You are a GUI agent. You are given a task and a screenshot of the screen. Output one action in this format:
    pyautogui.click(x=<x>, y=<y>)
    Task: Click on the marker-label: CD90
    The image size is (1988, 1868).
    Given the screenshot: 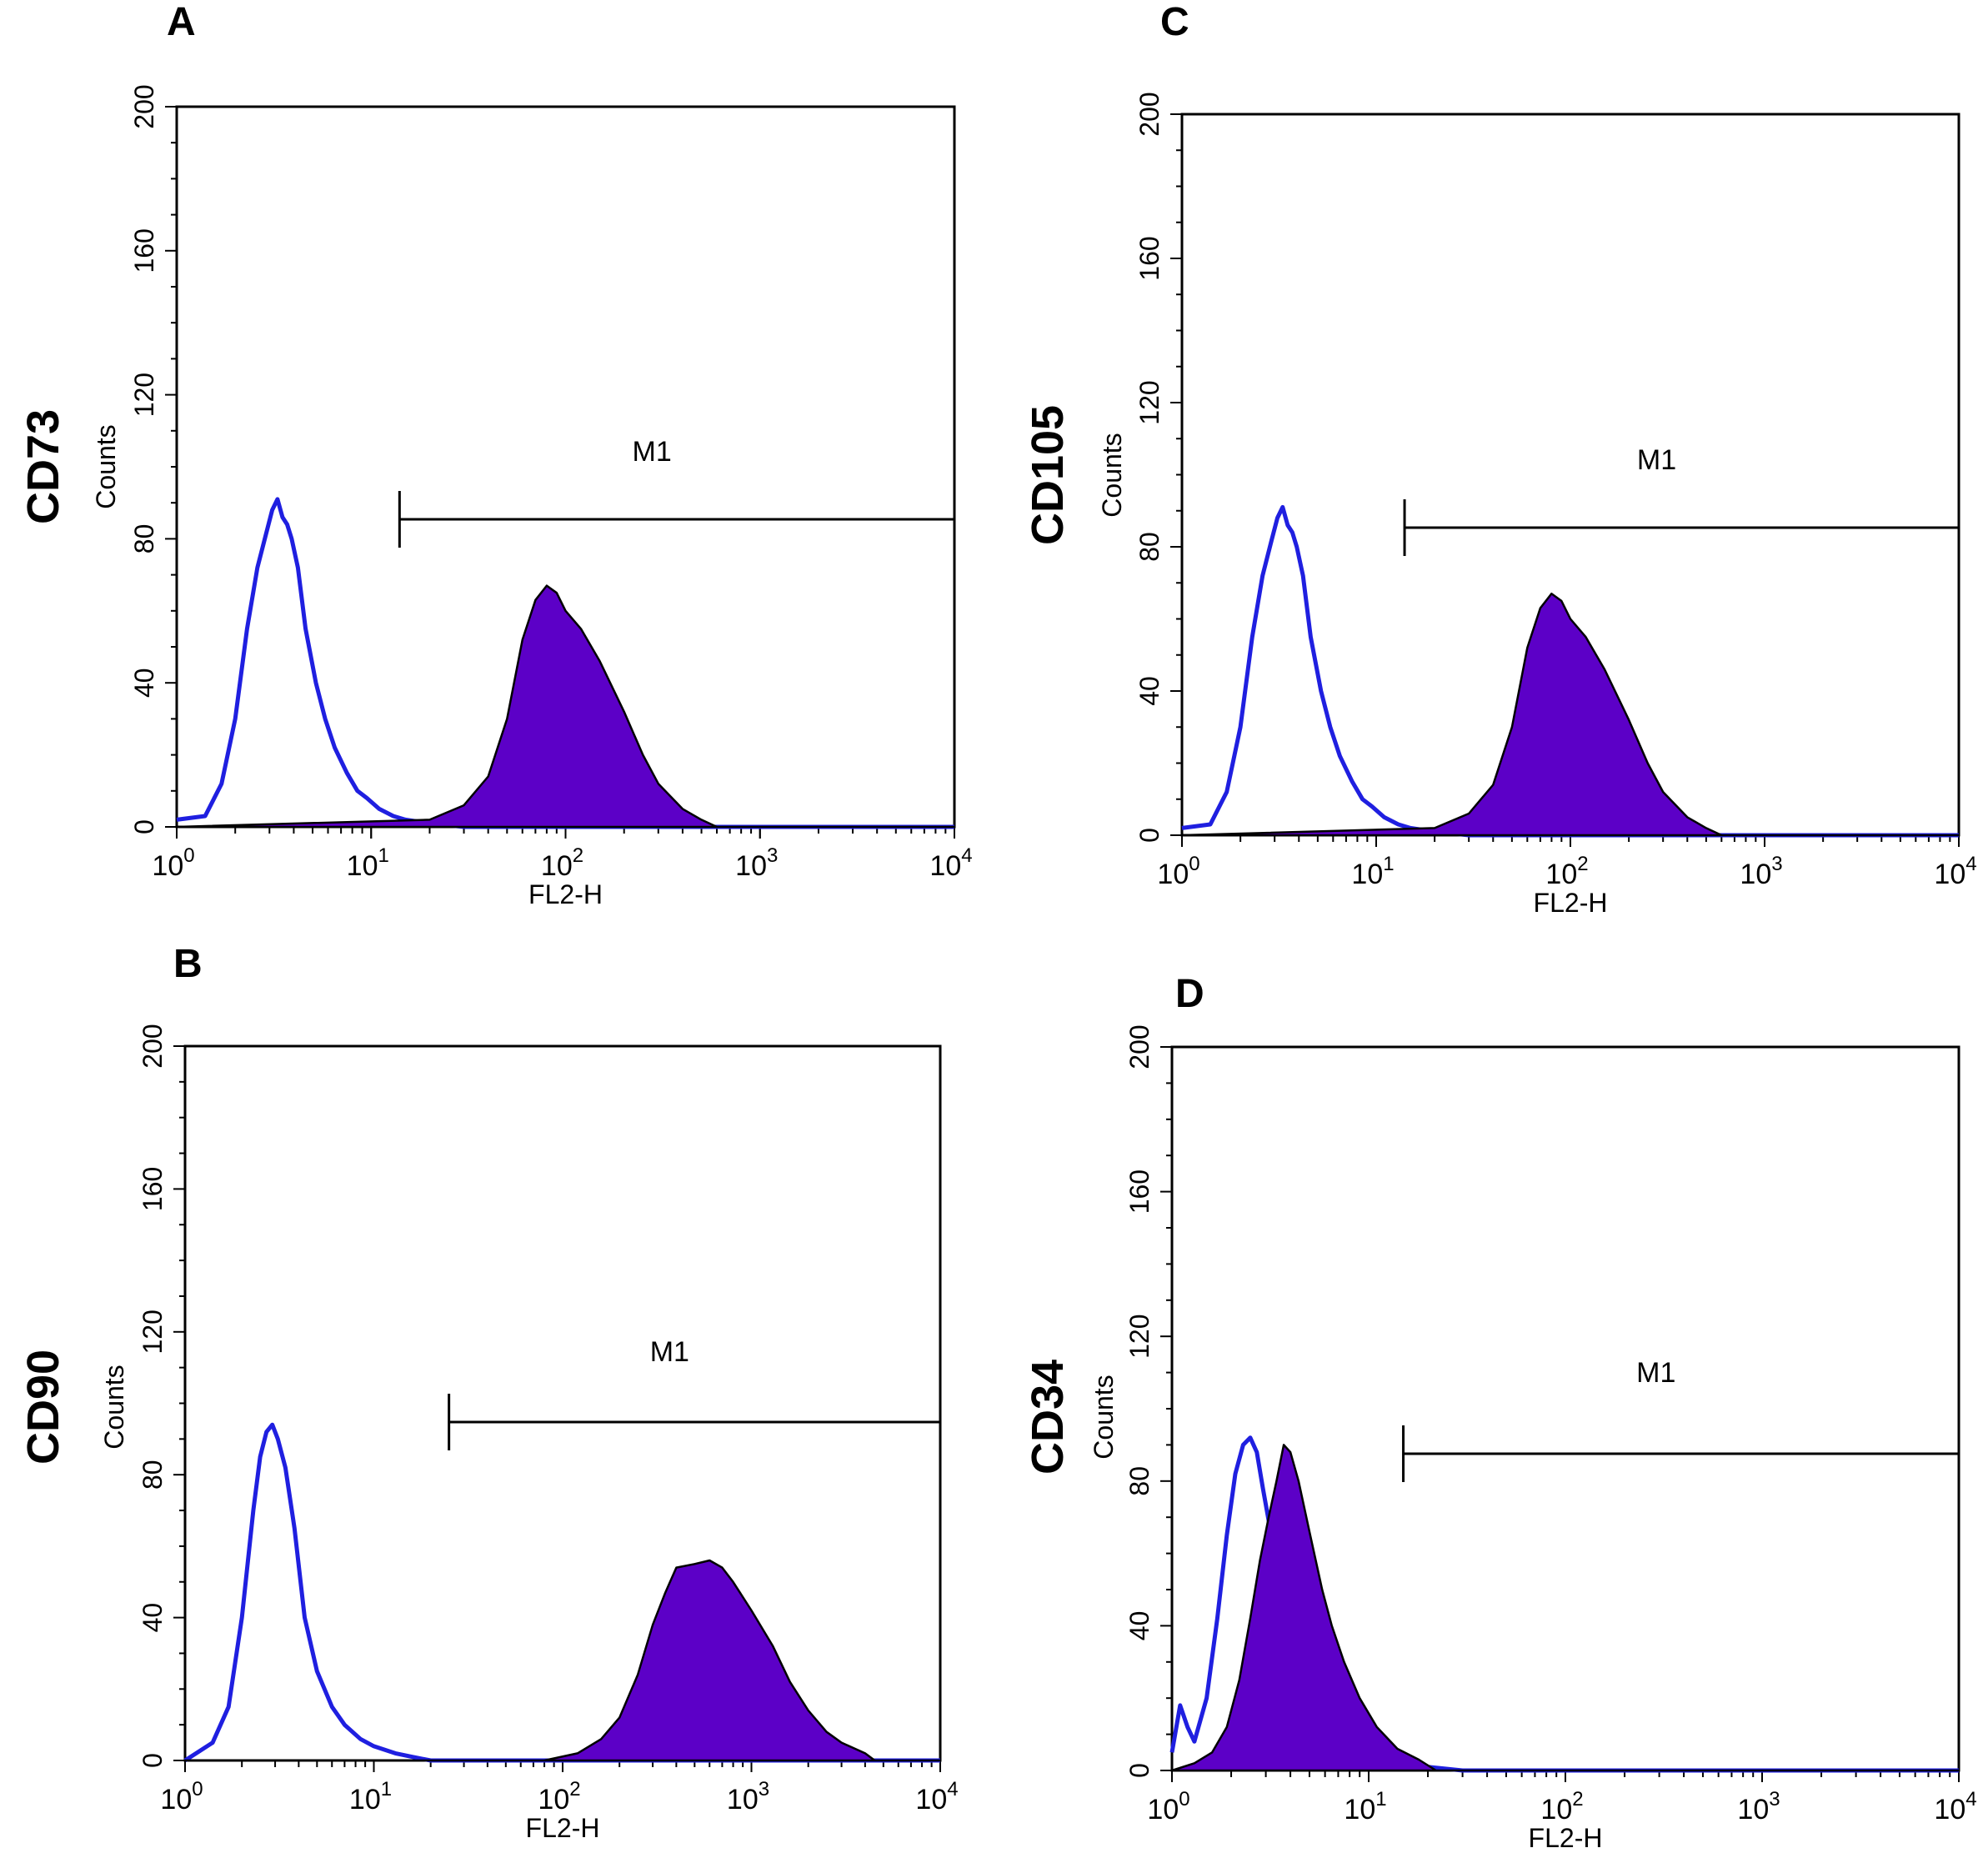 What is the action you would take?
    pyautogui.click(x=43, y=1407)
    